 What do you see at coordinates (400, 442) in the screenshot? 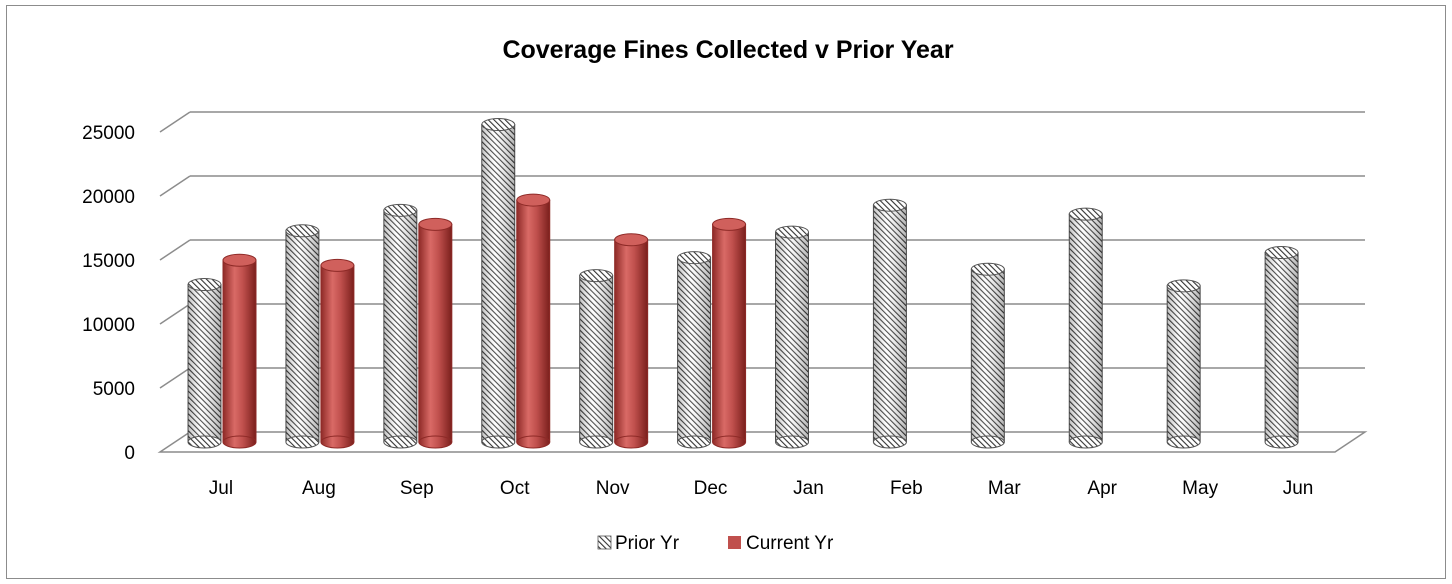
I see `bar-prior-sep-base` at bounding box center [400, 442].